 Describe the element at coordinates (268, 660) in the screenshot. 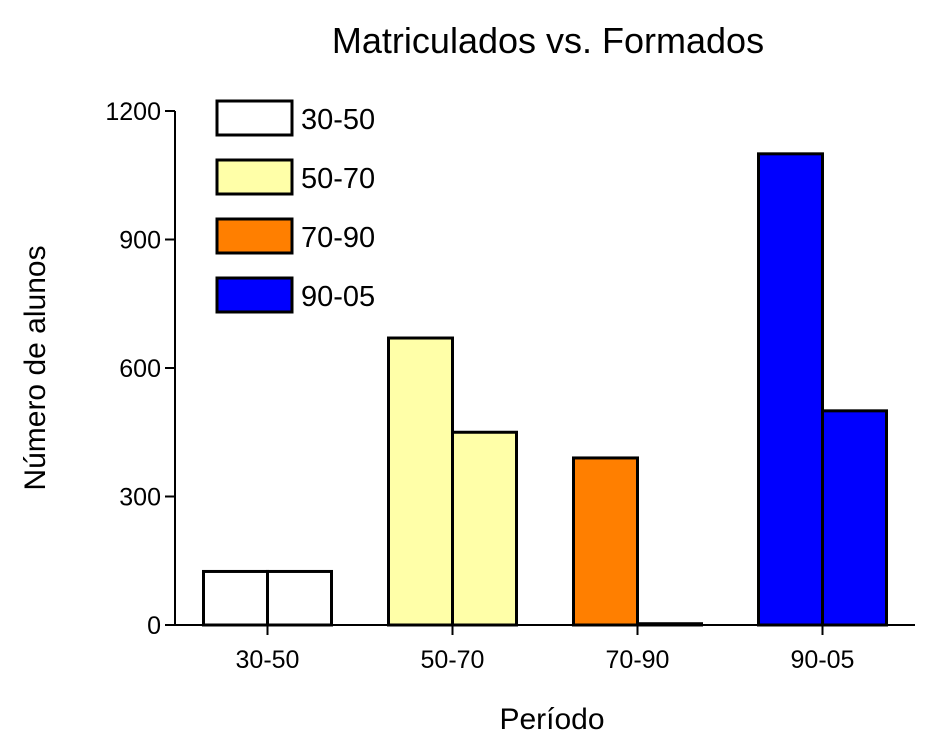

I see `x-tick-label: 30-50` at that location.